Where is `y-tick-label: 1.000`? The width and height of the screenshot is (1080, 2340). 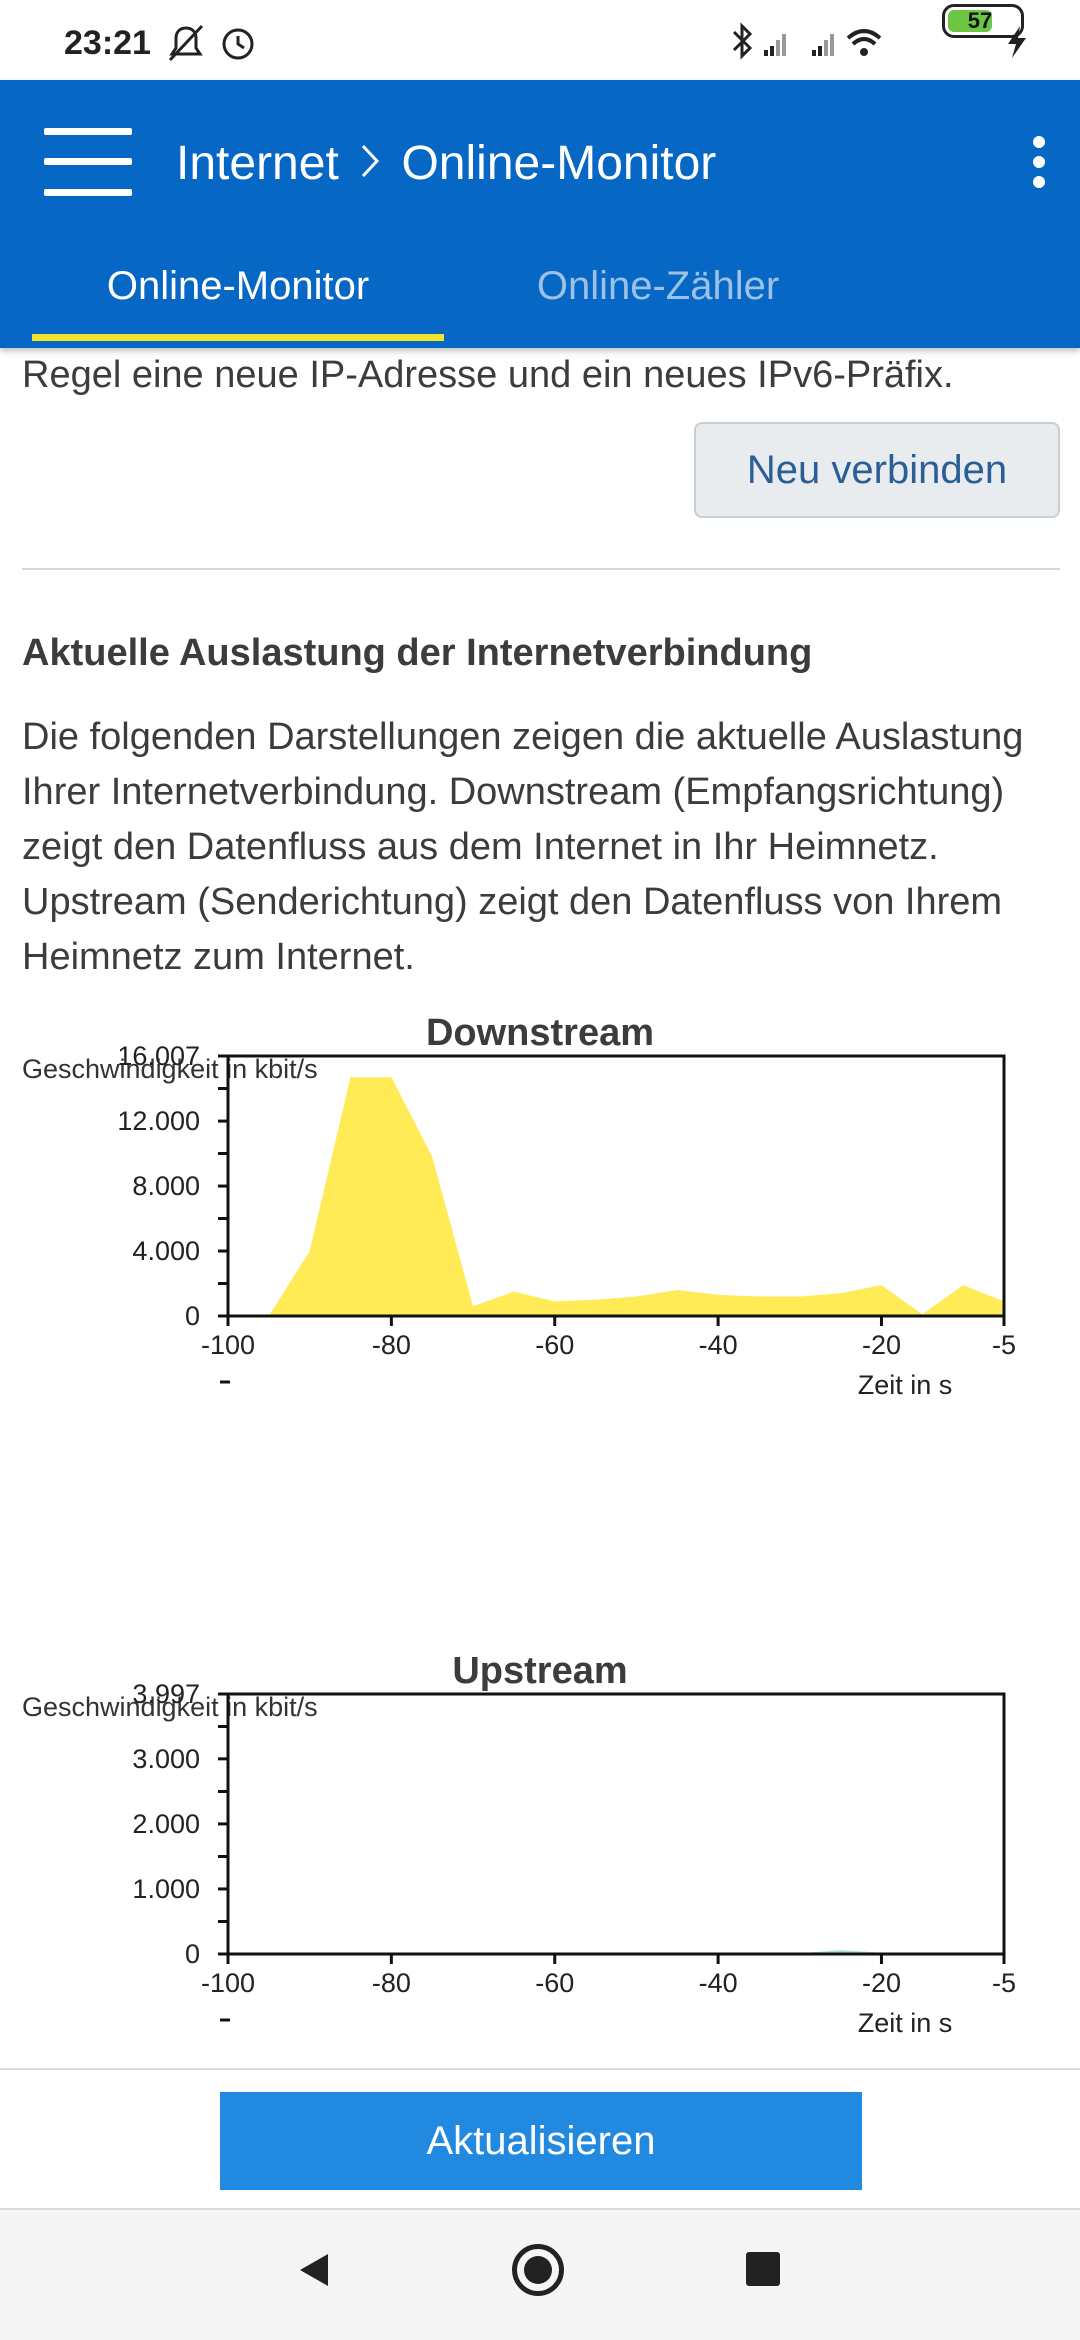
y-tick-label: 1.000 is located at coordinates (166, 1889).